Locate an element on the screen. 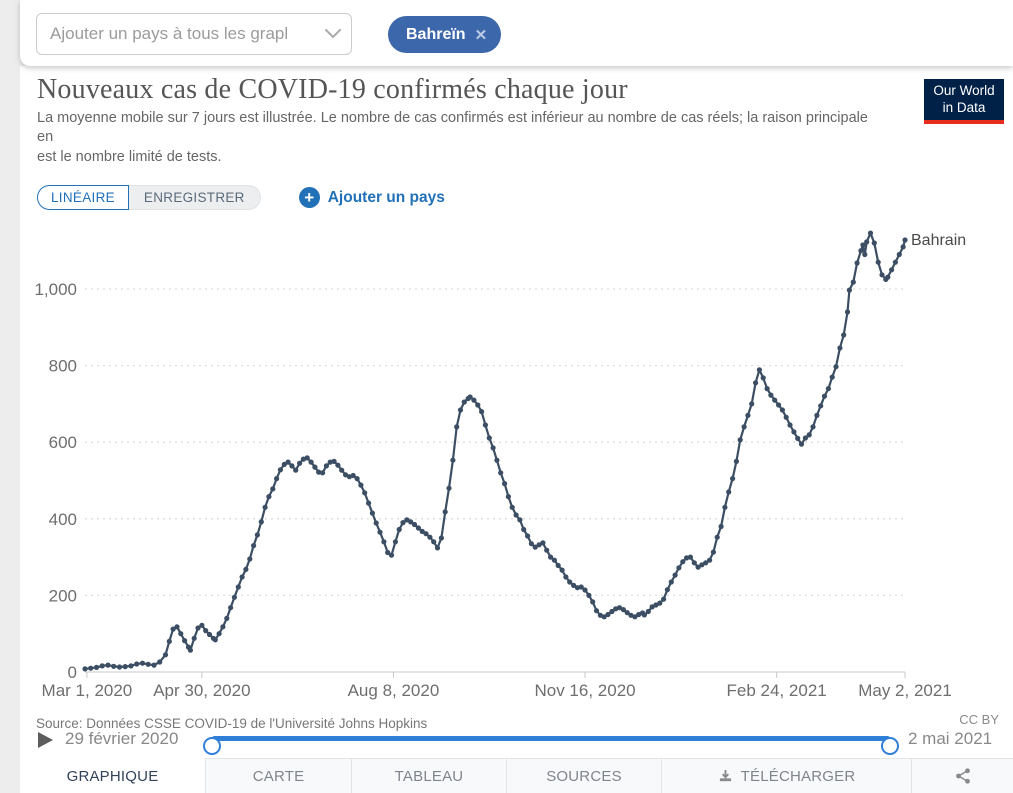 The width and height of the screenshot is (1013, 793). selected-country-label: Bahreïn is located at coordinates (436, 34).